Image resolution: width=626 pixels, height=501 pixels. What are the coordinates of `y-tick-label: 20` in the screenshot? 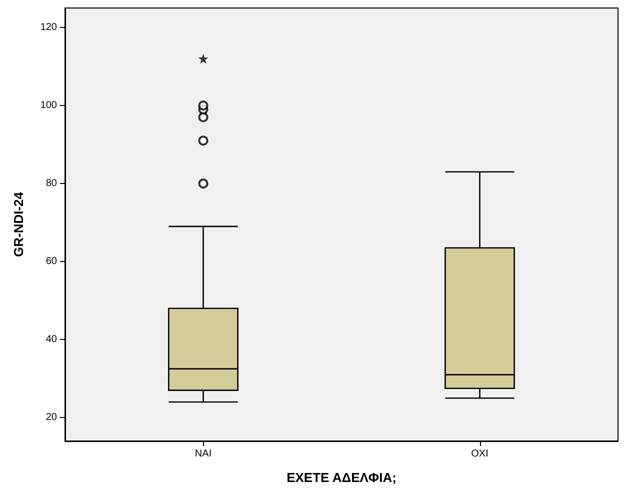 It's located at (52, 418).